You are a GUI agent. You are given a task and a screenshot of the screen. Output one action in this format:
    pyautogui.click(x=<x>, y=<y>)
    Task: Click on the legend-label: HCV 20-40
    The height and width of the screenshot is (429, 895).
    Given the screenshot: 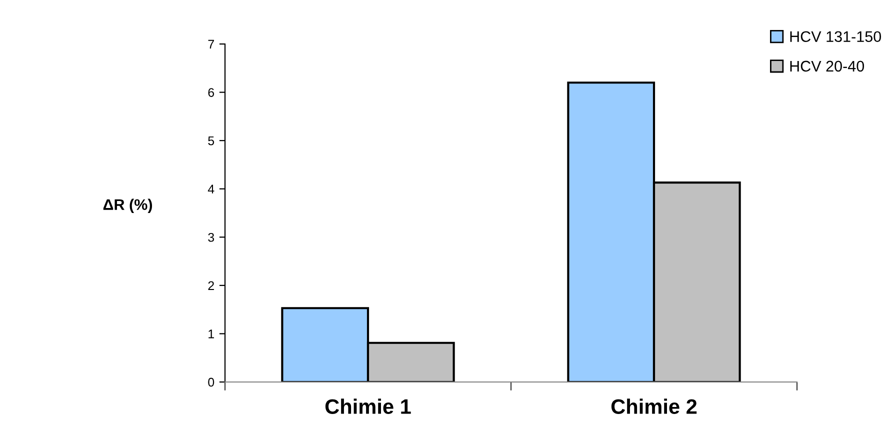 What is the action you would take?
    pyautogui.click(x=827, y=66)
    